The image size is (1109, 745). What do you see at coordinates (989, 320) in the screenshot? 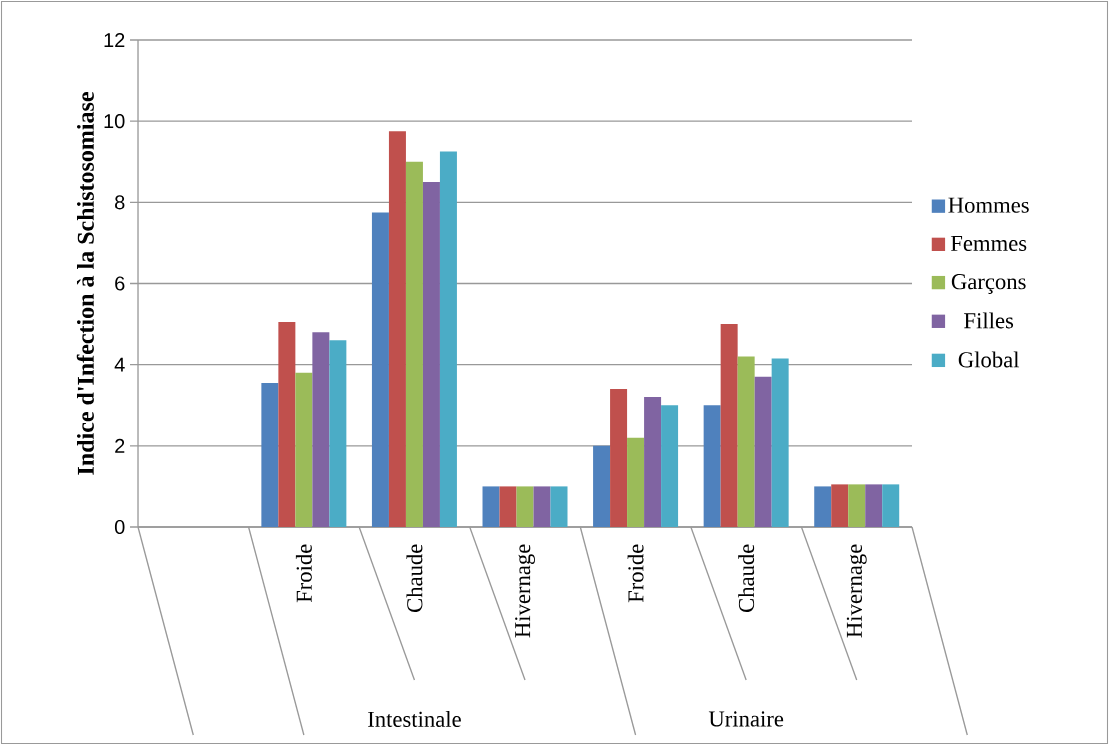
I see `legend-label: Filles` at bounding box center [989, 320].